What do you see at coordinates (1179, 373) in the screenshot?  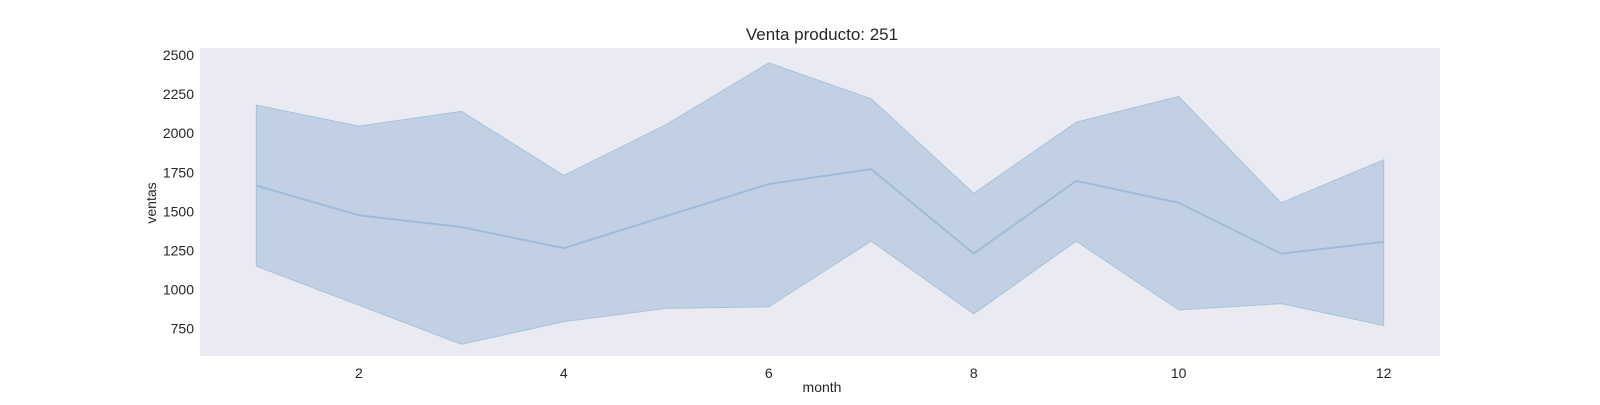 I see `x-tick-label: 10` at bounding box center [1179, 373].